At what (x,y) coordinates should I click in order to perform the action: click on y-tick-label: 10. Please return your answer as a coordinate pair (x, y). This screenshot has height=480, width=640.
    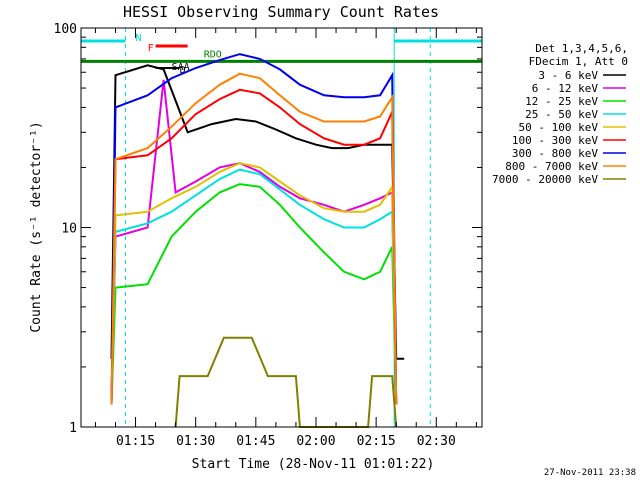
    Looking at the image, I should click on (69, 229).